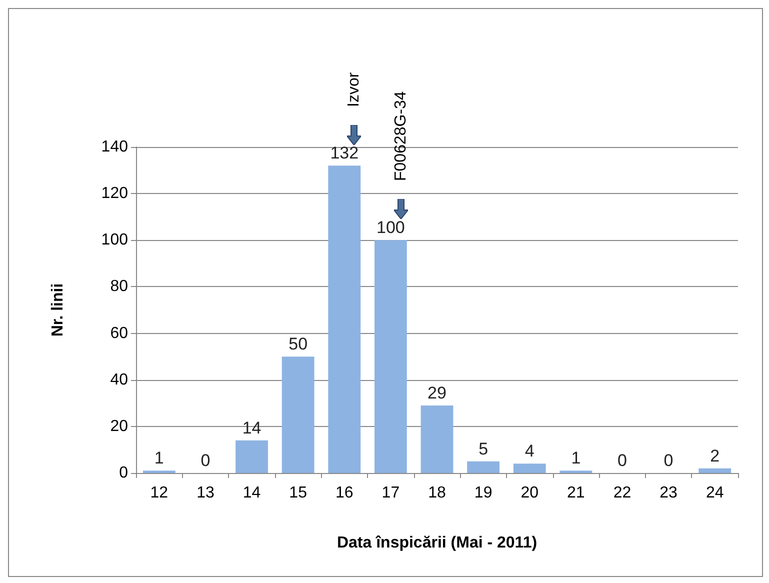 This screenshot has width=769, height=583. What do you see at coordinates (622, 493) in the screenshot?
I see `x-tick-label: 22` at bounding box center [622, 493].